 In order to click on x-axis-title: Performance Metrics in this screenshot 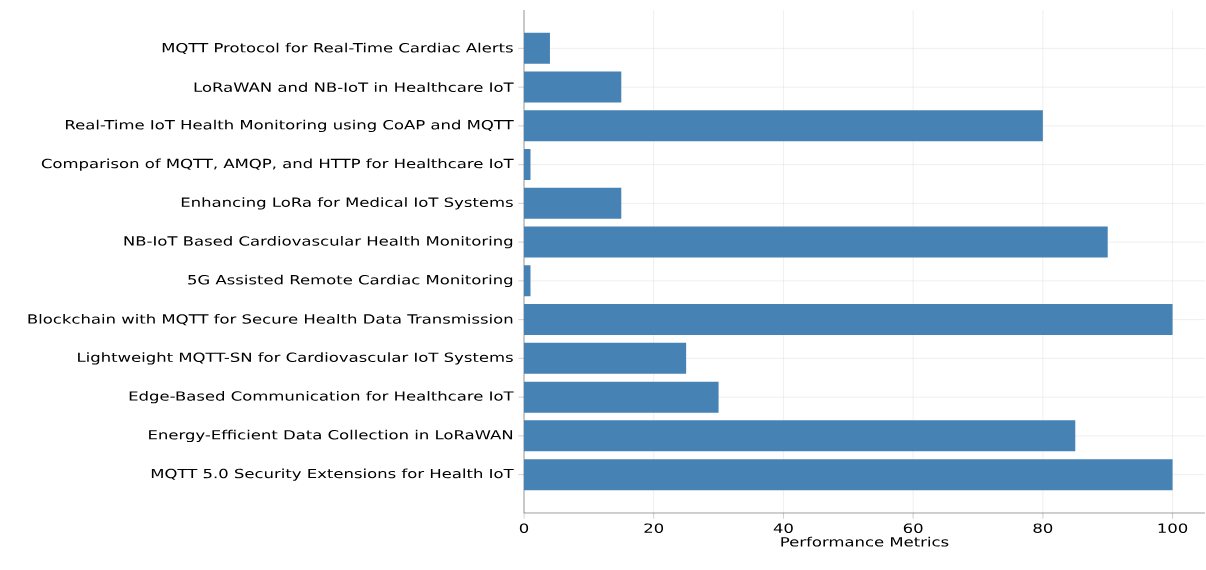, I will do `click(865, 541)`.